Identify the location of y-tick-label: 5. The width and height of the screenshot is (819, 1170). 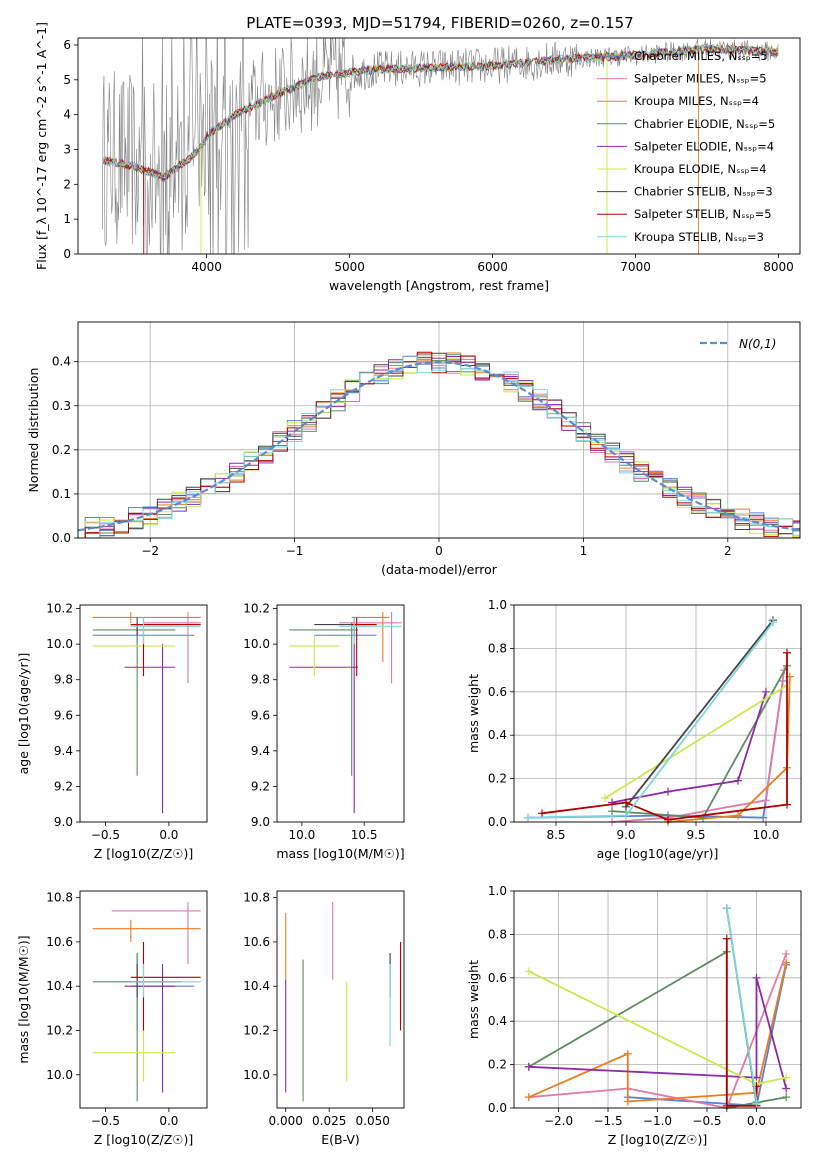
(67, 80).